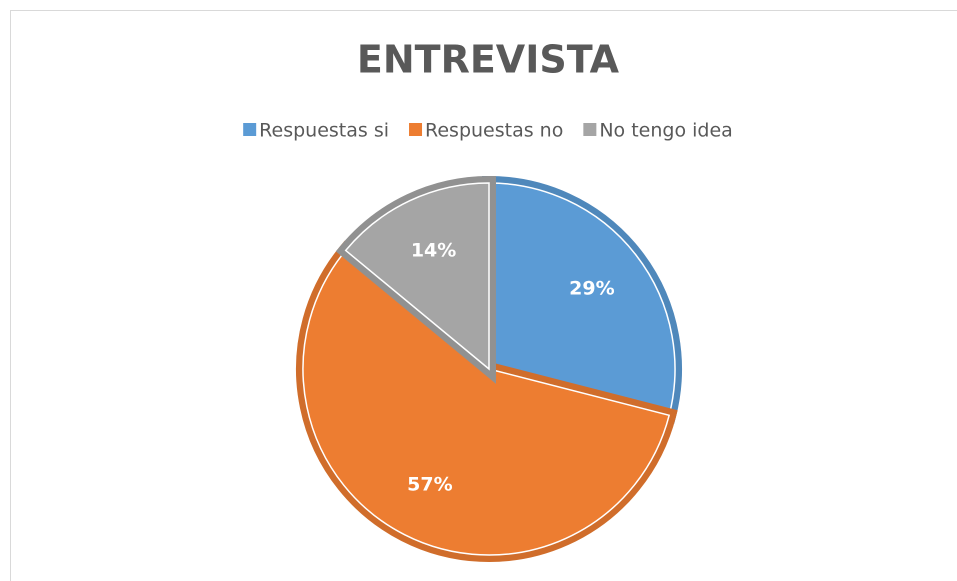  What do you see at coordinates (324, 131) in the screenshot?
I see `legend-label: Respuestas si` at bounding box center [324, 131].